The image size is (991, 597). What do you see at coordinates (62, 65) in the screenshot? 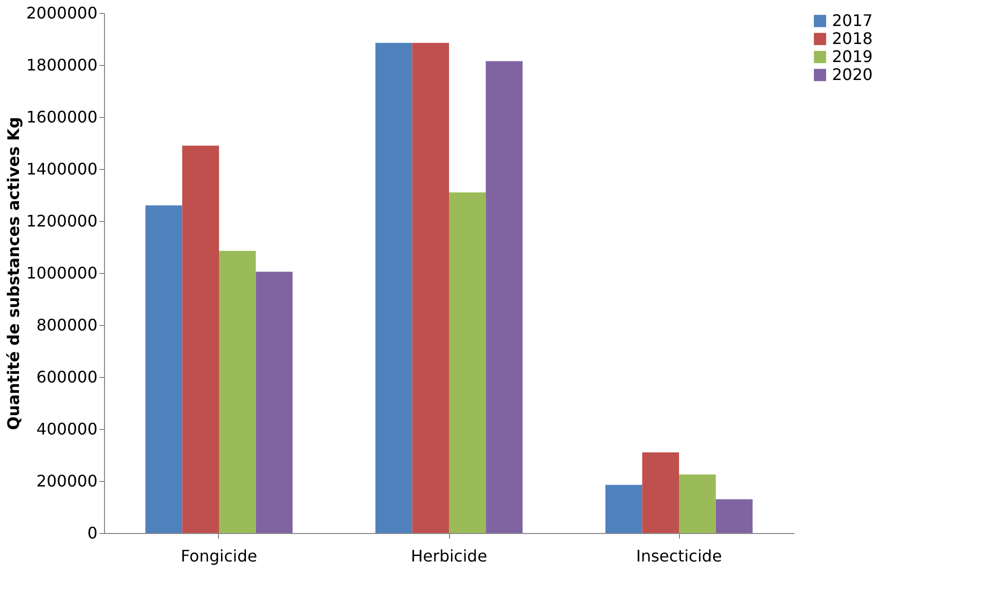
I see `y-tick-label: 1800000` at bounding box center [62, 65].